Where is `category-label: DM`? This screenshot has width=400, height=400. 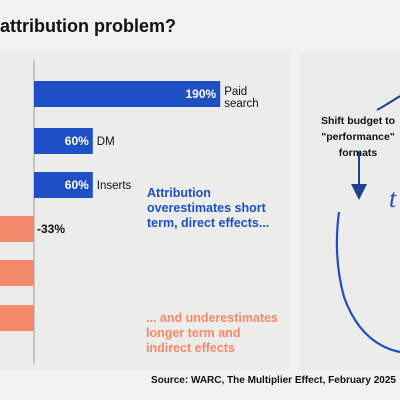 category-label: DM is located at coordinates (106, 142).